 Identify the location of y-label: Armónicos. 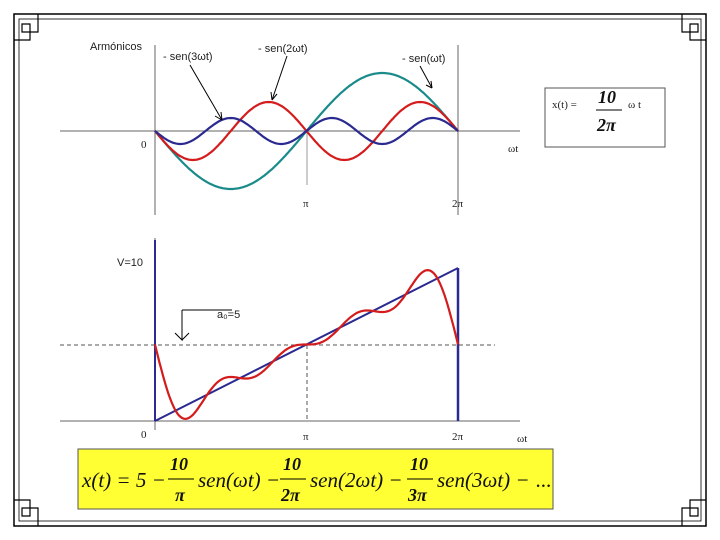
(116, 47).